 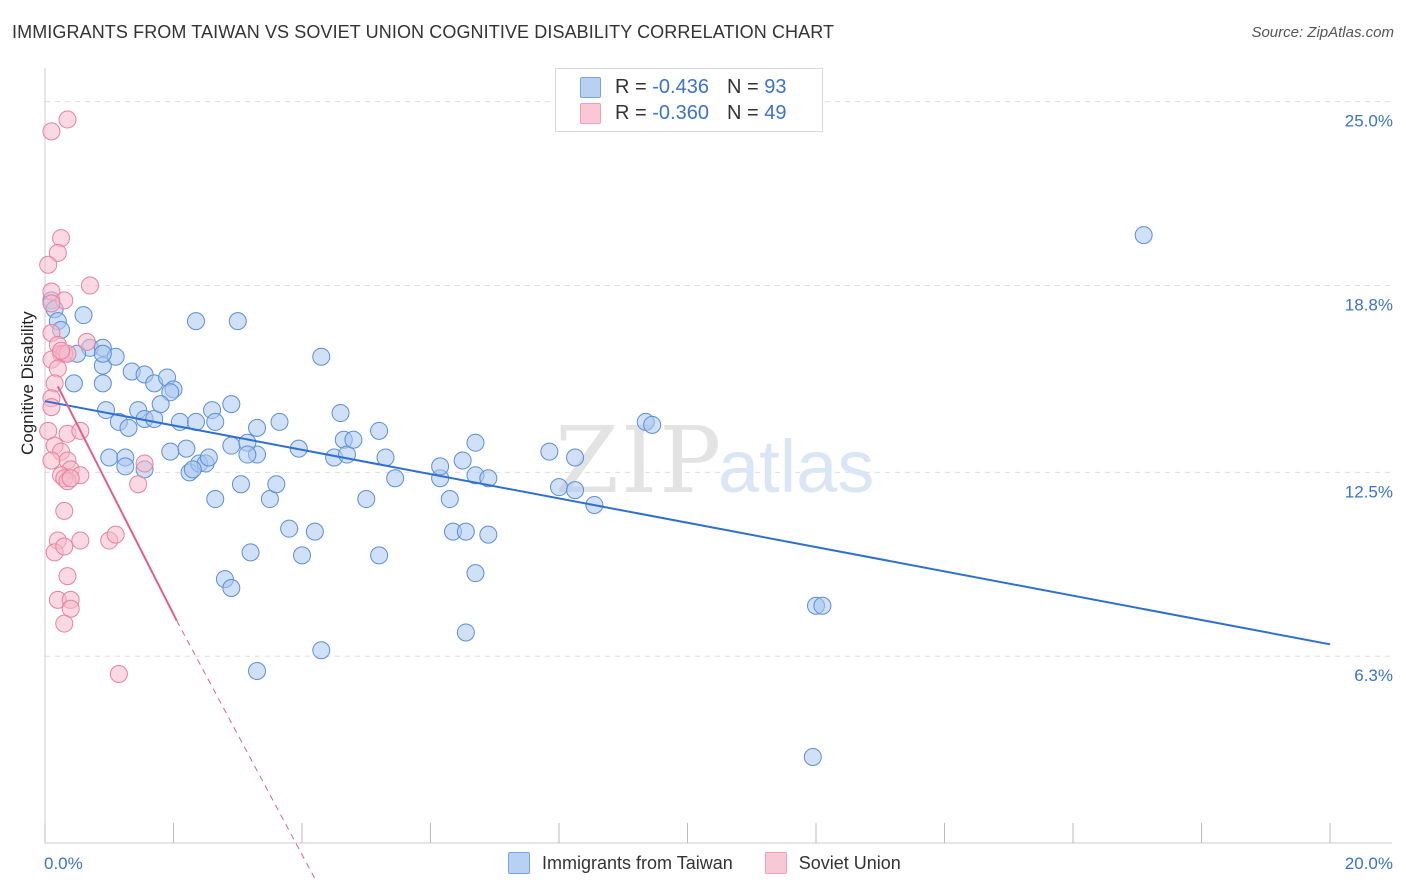 I want to click on taiwan-legend-label: Immigrants from Taiwan, so click(x=637, y=862).